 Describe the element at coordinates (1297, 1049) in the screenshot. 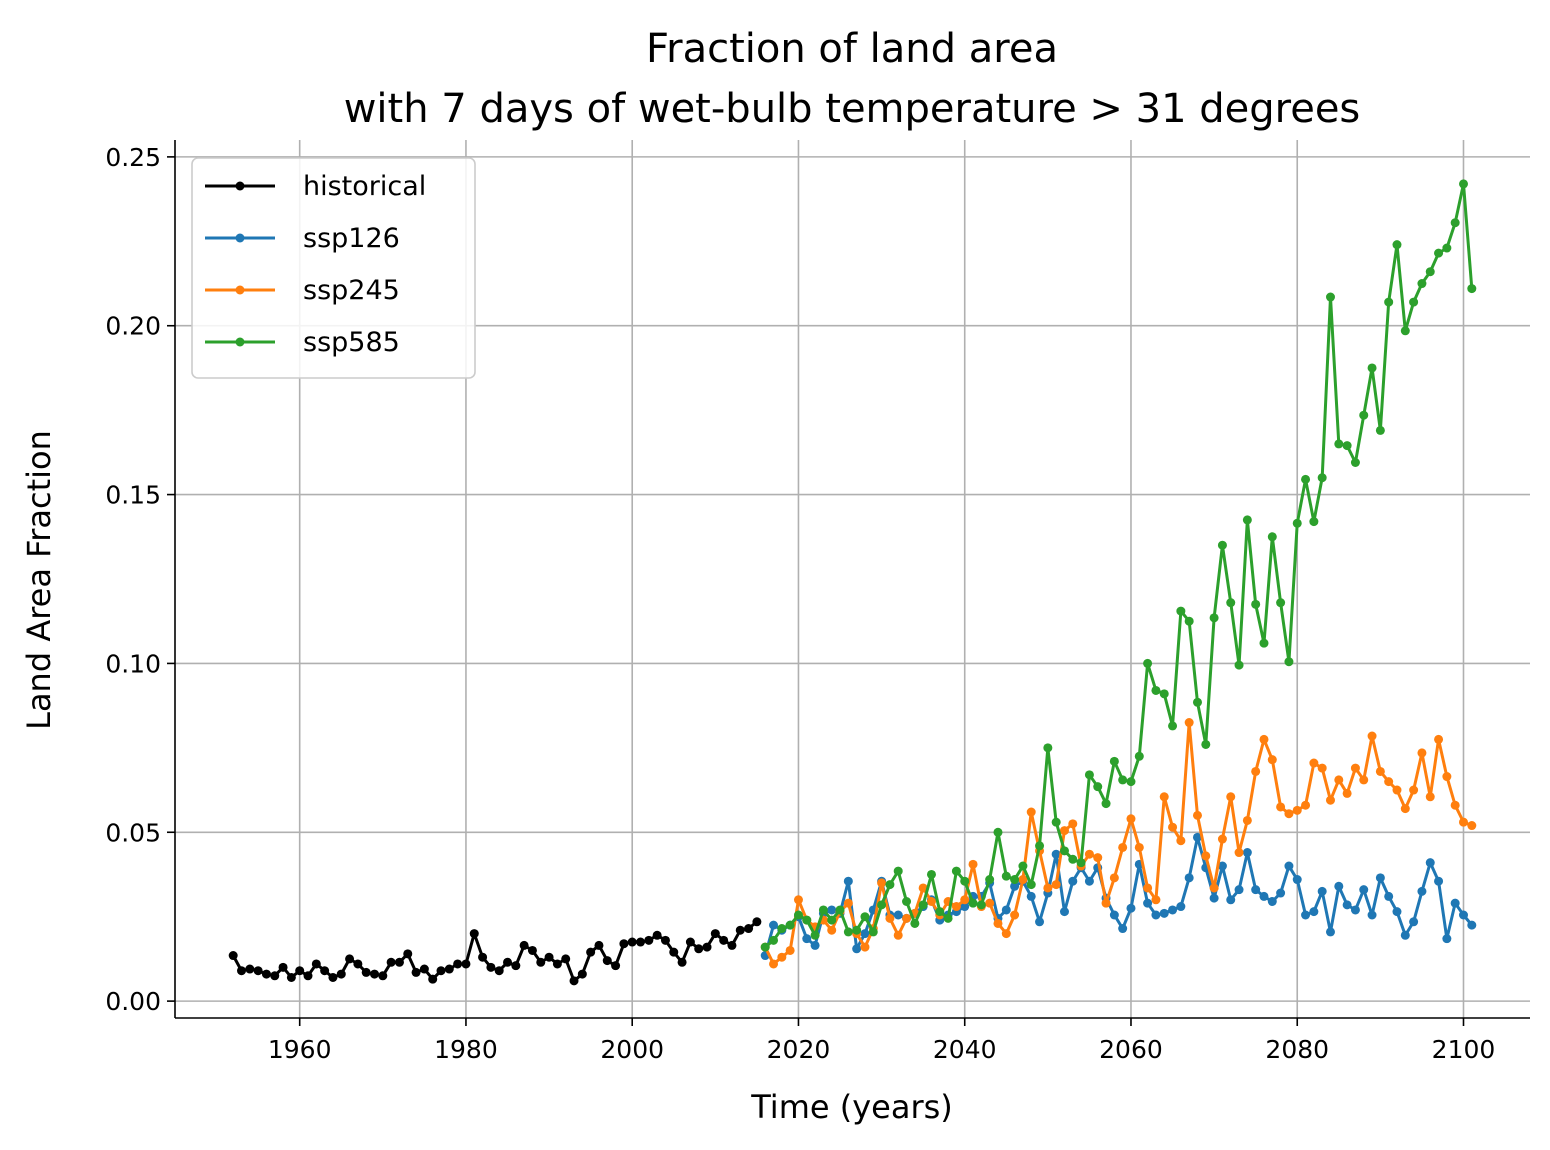

I see `x-tick-label: 2080` at that location.